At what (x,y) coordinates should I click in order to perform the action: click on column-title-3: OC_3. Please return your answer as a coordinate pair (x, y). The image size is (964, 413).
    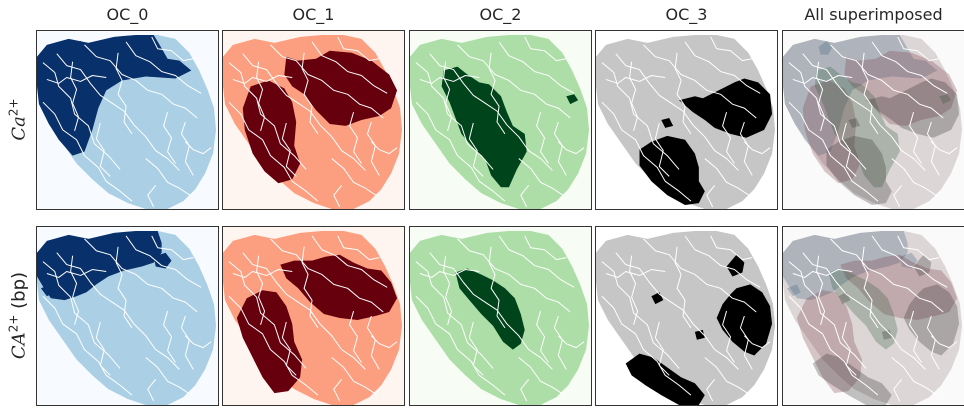
    Looking at the image, I should click on (686, 14).